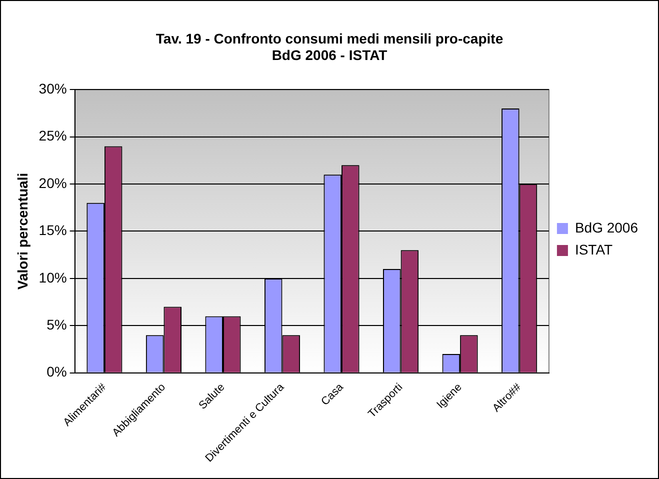  I want to click on y-tick-label: 20%, so click(52, 182).